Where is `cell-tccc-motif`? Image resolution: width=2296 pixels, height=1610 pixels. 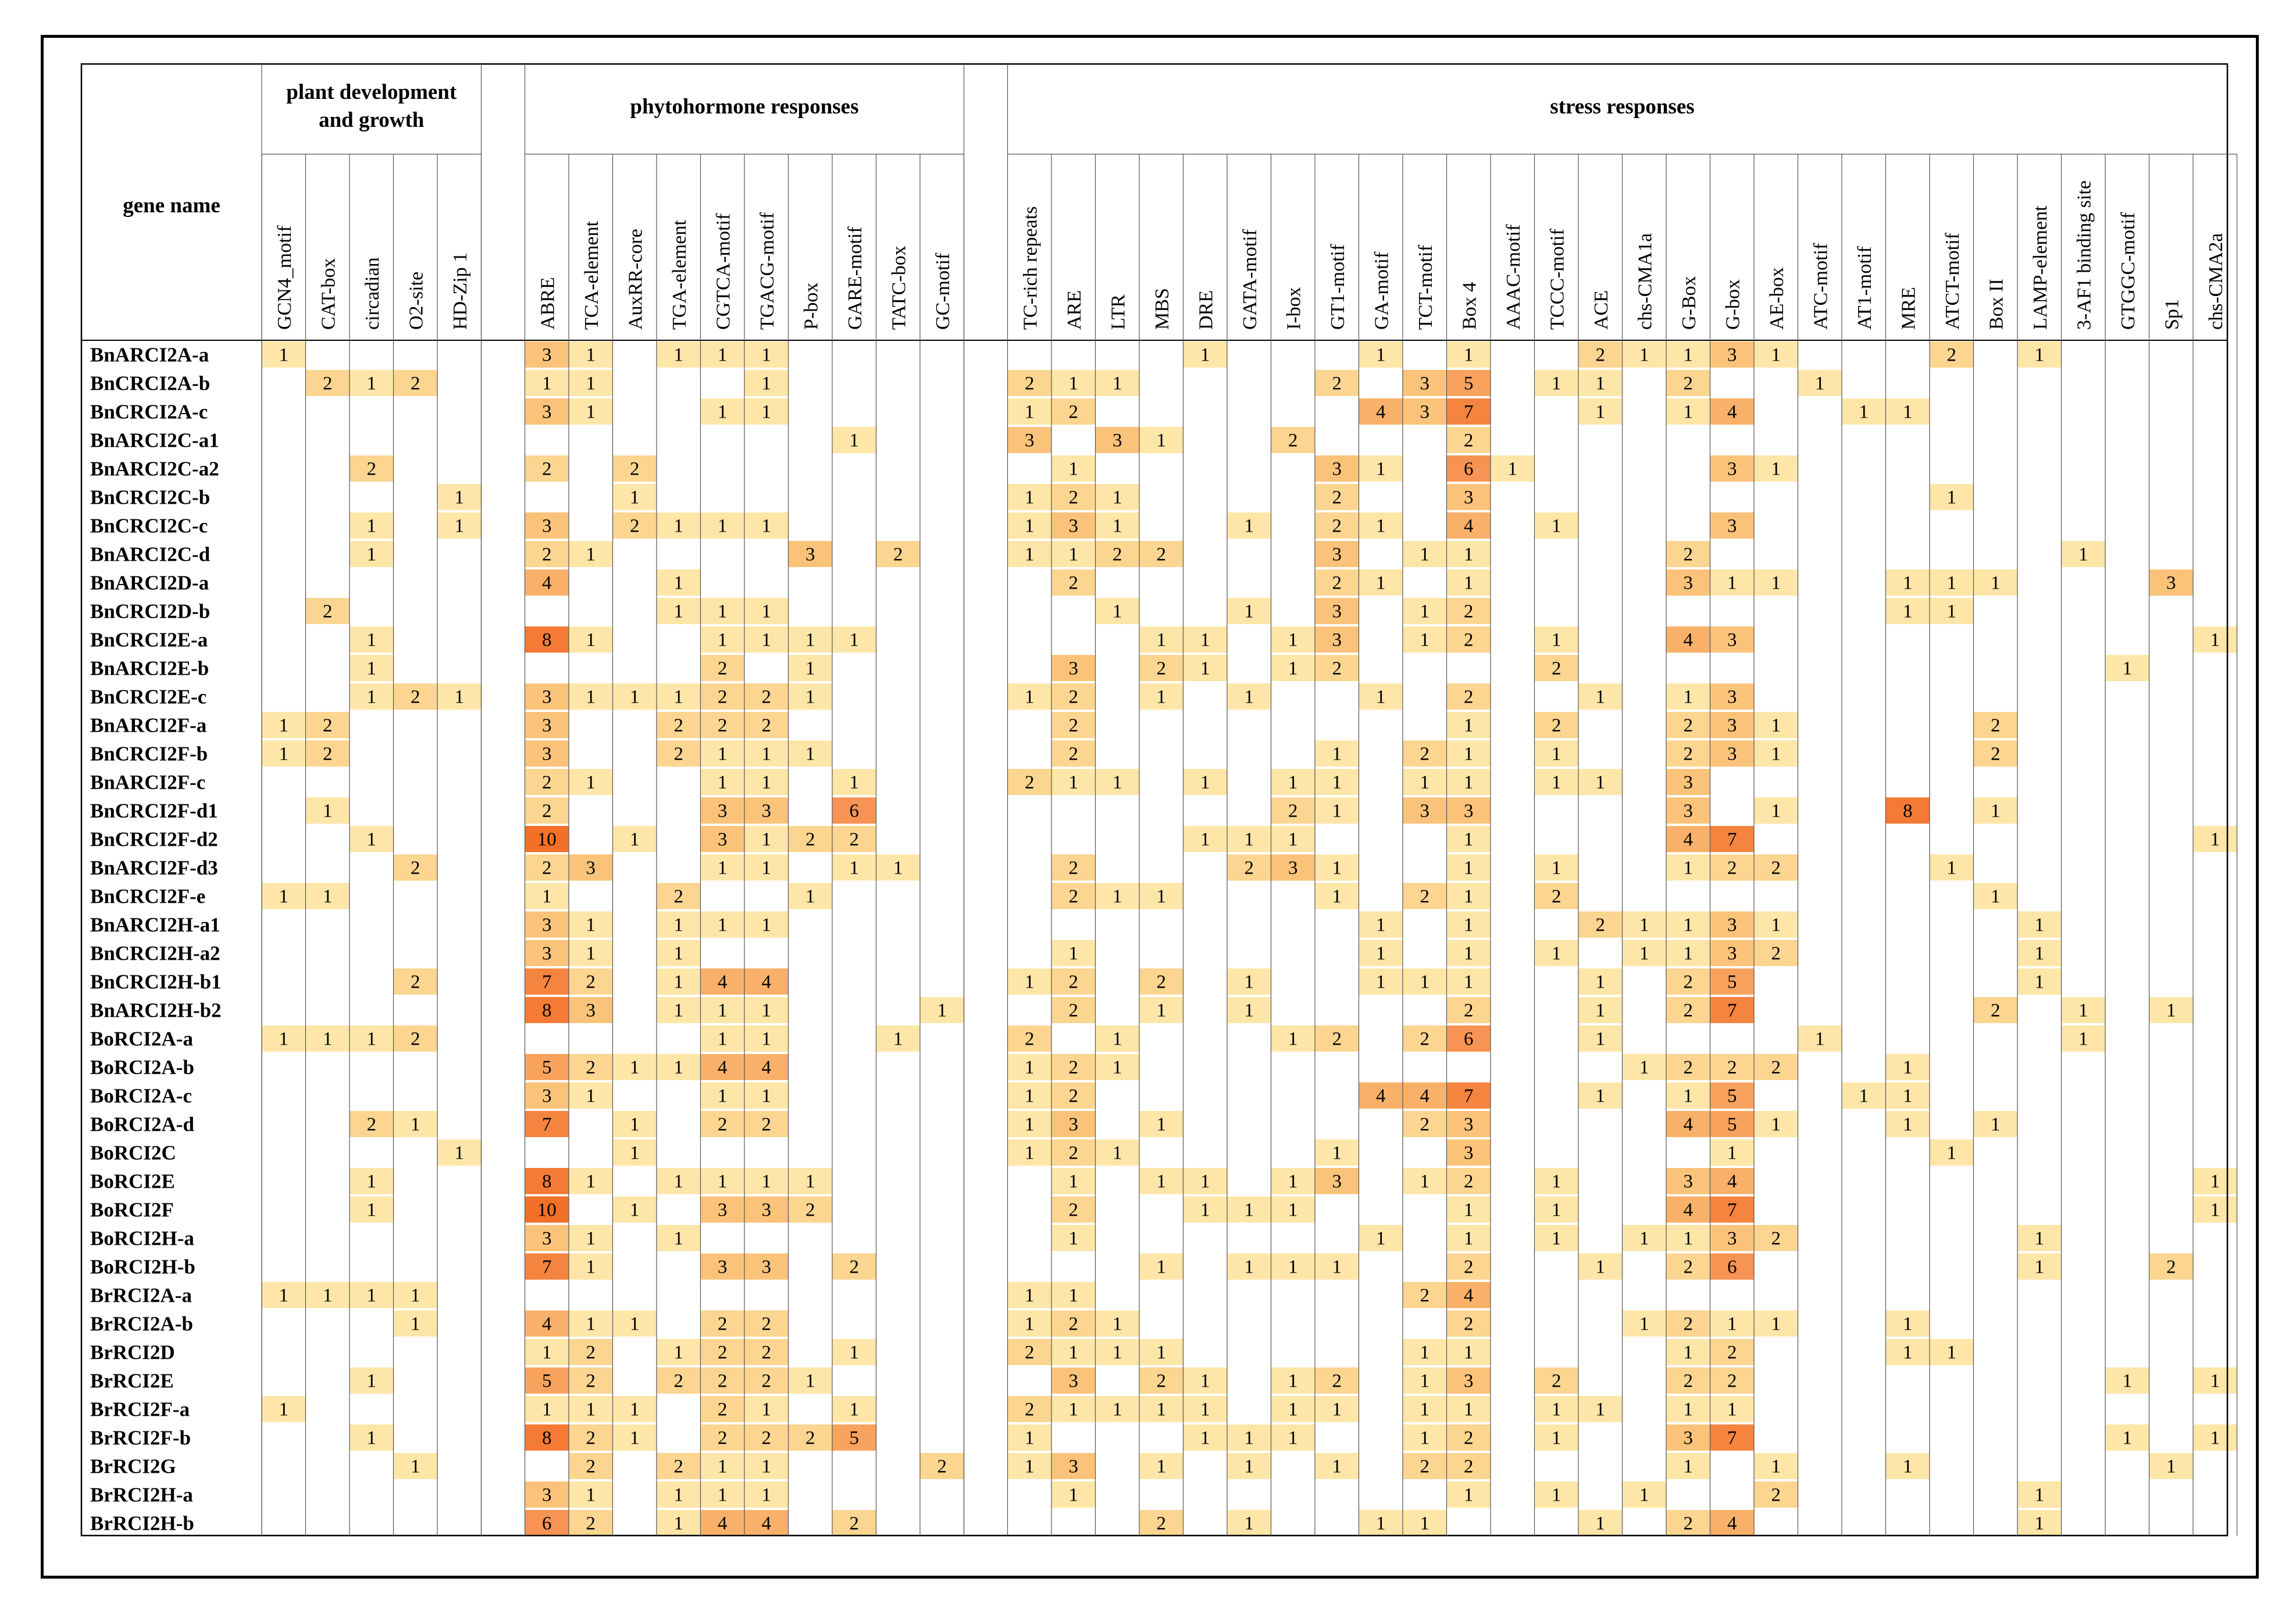 cell-tccc-motif is located at coordinates (1556, 668).